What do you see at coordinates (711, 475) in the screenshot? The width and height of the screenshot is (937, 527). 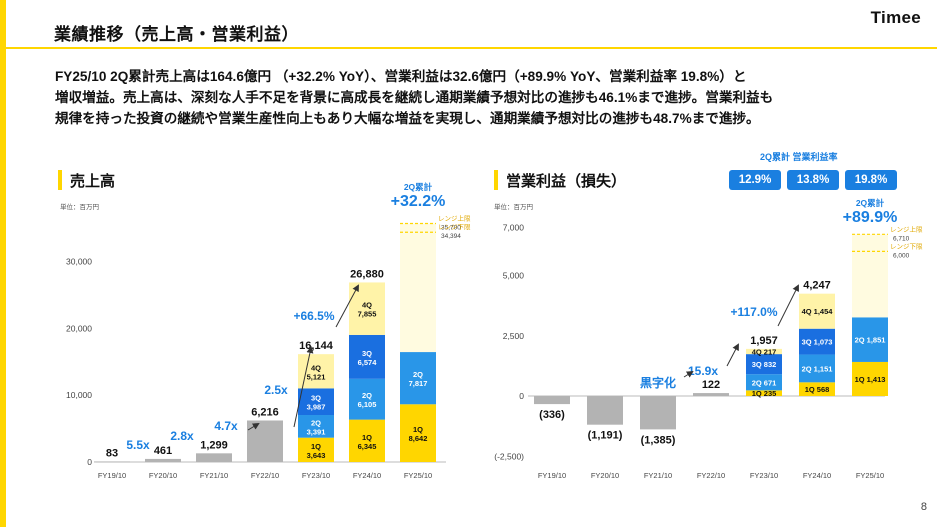 I see `x-tick-label: FY22/10` at bounding box center [711, 475].